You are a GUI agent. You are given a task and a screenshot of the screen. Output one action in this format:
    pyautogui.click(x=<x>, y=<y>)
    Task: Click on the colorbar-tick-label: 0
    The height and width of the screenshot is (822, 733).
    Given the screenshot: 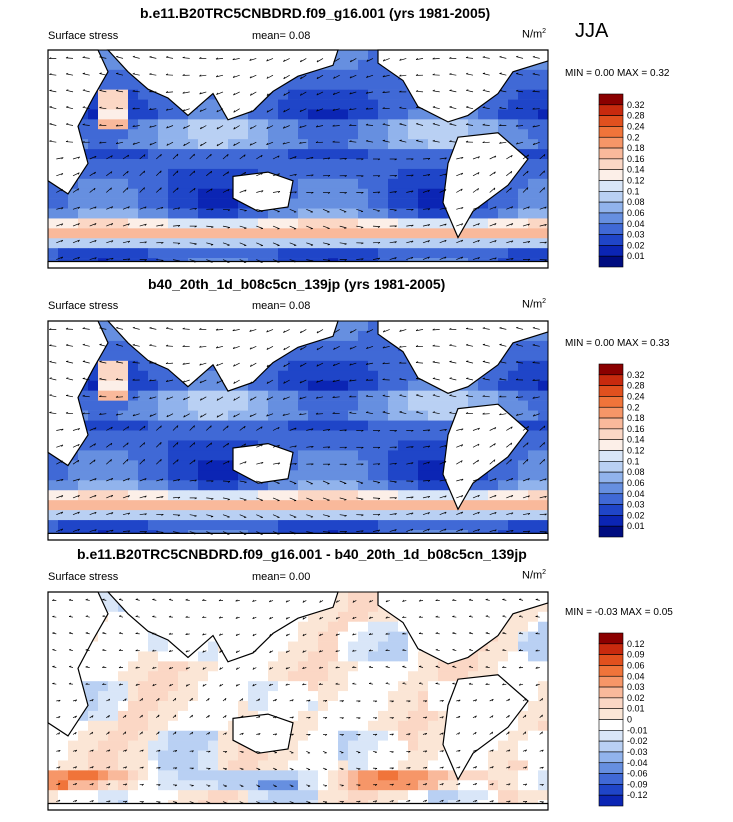 What is the action you would take?
    pyautogui.click(x=629, y=720)
    